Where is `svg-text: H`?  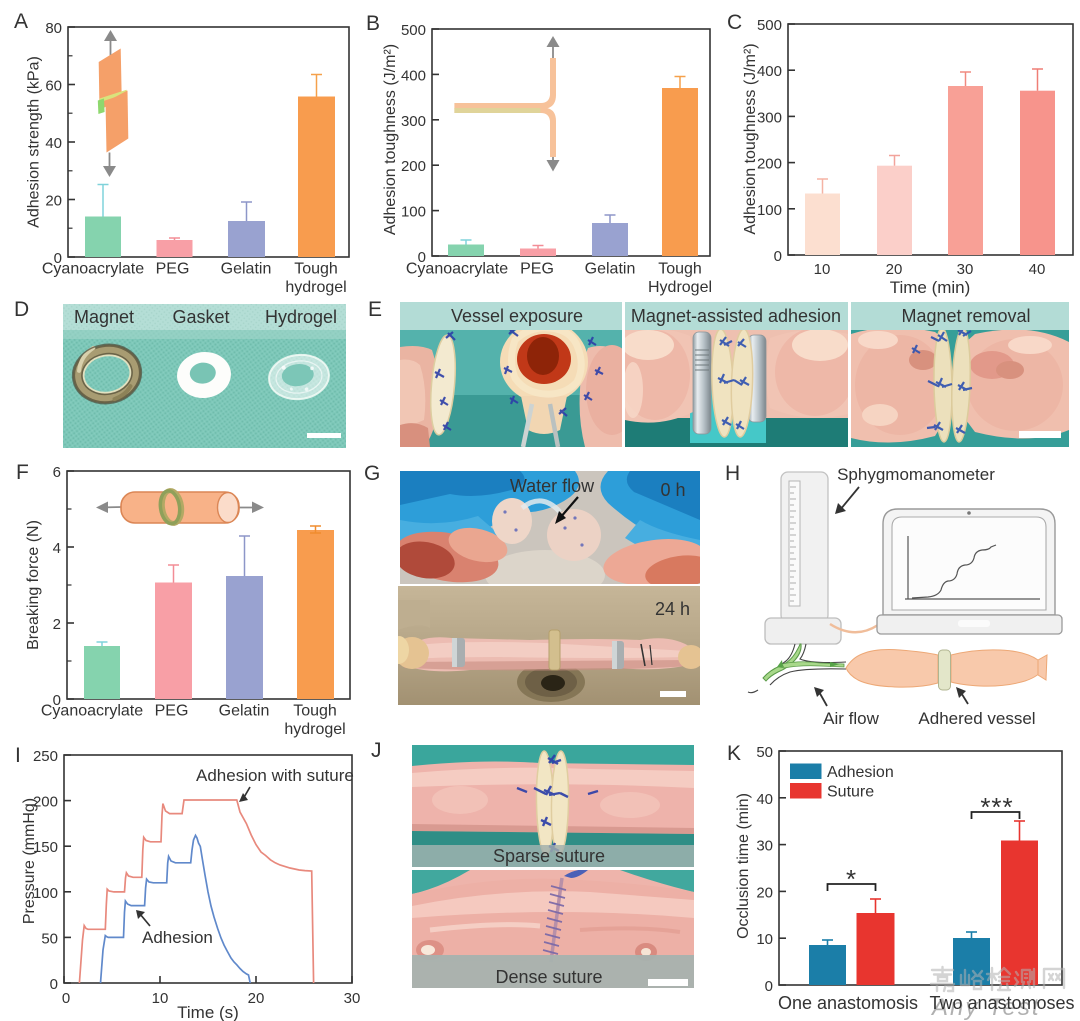 svg-text: H is located at coordinates (732, 473).